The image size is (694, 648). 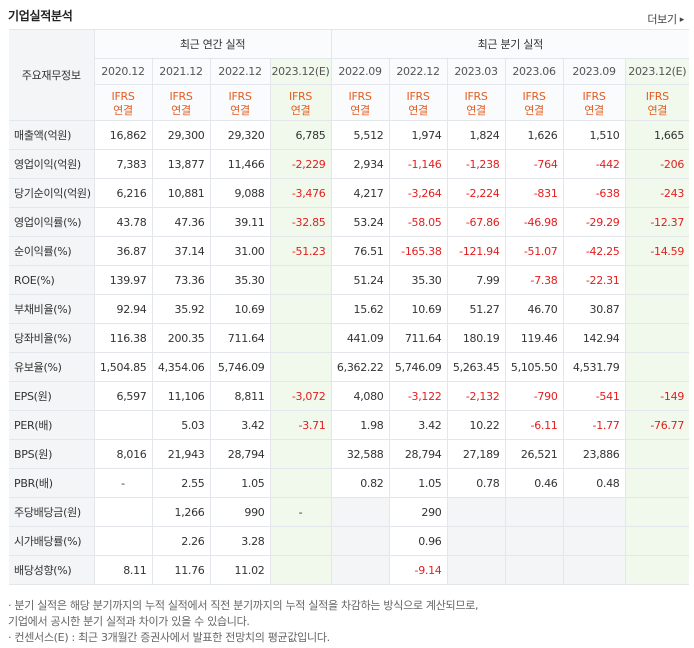 What do you see at coordinates (52, 193) in the screenshot?
I see `row-label: 당기순이익(억원)` at bounding box center [52, 193].